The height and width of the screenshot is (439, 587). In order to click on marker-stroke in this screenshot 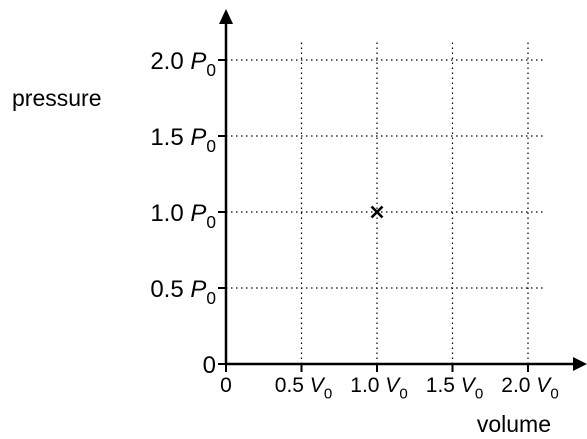, I will do `click(377, 212)`.